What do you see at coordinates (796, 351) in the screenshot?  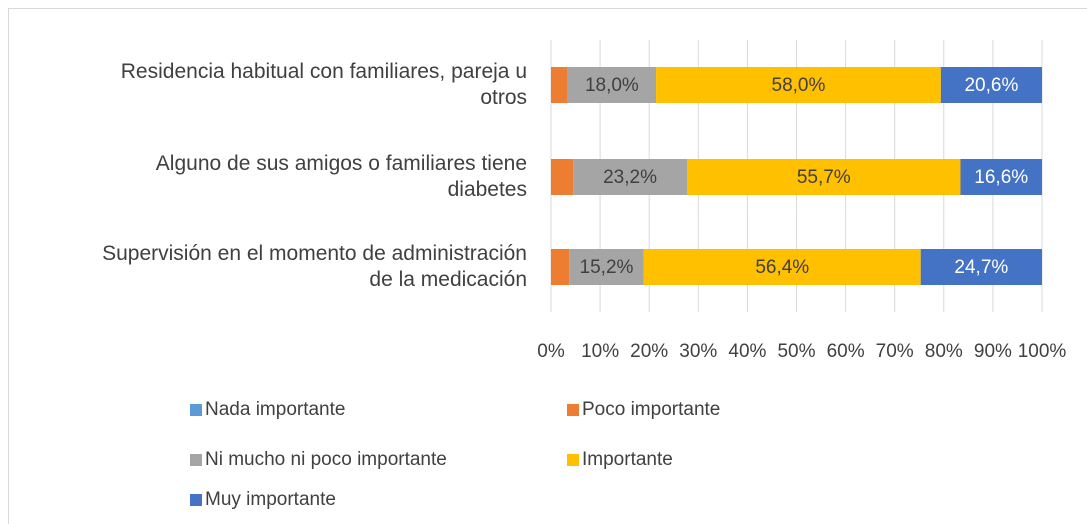 I see `x-tick-label: 50%` at bounding box center [796, 351].